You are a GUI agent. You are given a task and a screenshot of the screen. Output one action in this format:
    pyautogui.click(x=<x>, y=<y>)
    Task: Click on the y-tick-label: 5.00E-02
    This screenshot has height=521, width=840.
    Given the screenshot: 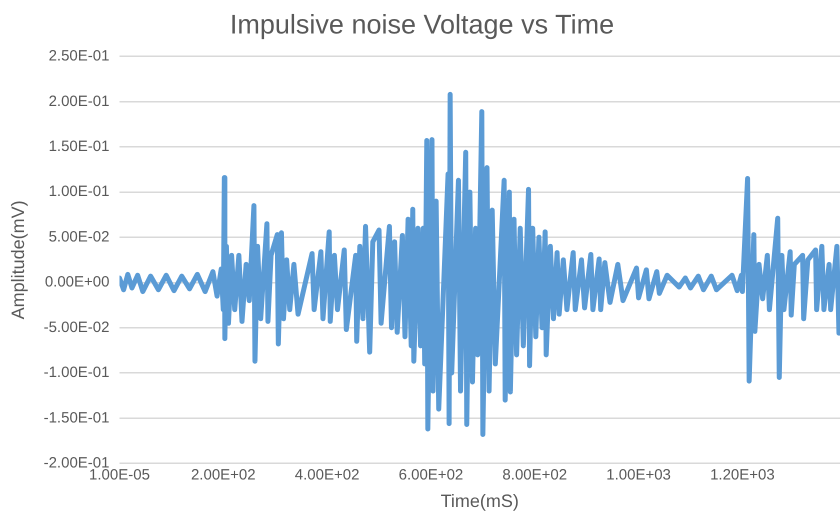 What is the action you would take?
    pyautogui.click(x=79, y=237)
    